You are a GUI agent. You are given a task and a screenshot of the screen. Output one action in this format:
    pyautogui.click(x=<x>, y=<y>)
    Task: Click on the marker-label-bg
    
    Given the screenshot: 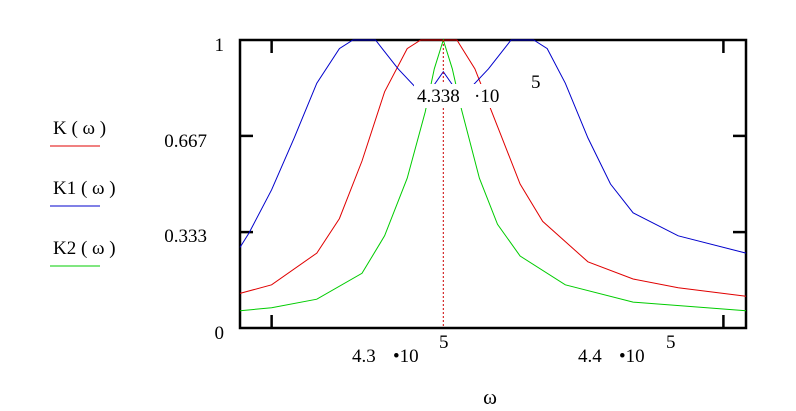 What is the action you would take?
    pyautogui.click(x=486, y=96)
    